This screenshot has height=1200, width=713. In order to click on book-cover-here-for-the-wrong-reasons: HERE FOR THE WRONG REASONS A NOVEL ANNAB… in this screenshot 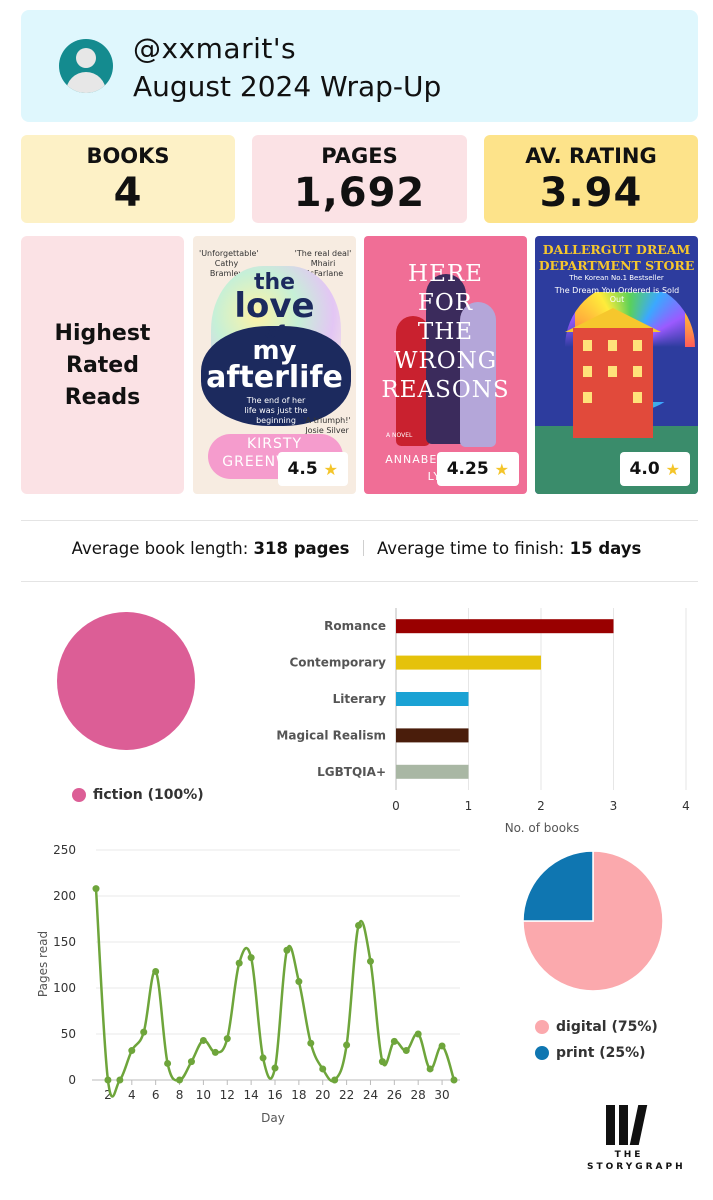, I will do `click(445, 365)`.